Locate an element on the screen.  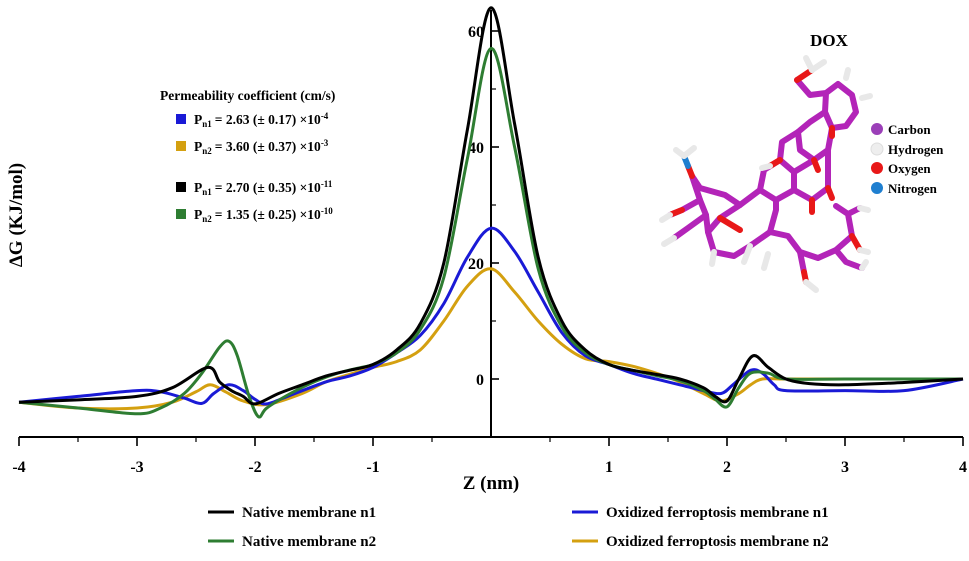
permeability-row: Pn1 = 2.63 (± 0.17) ×10-4 is located at coordinates (252, 120).